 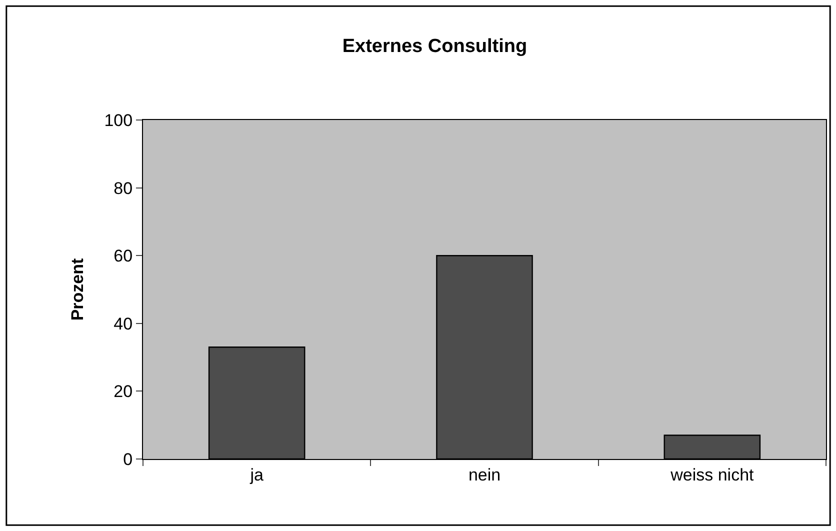 I want to click on y-tick-label: 20, so click(x=123, y=392).